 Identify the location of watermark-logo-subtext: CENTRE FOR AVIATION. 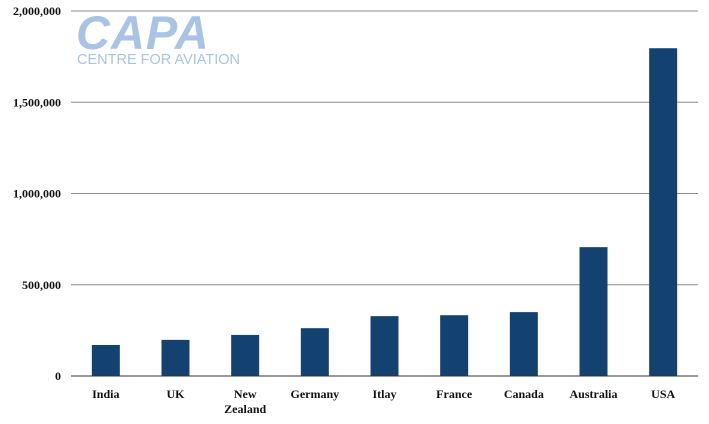
(158, 60).